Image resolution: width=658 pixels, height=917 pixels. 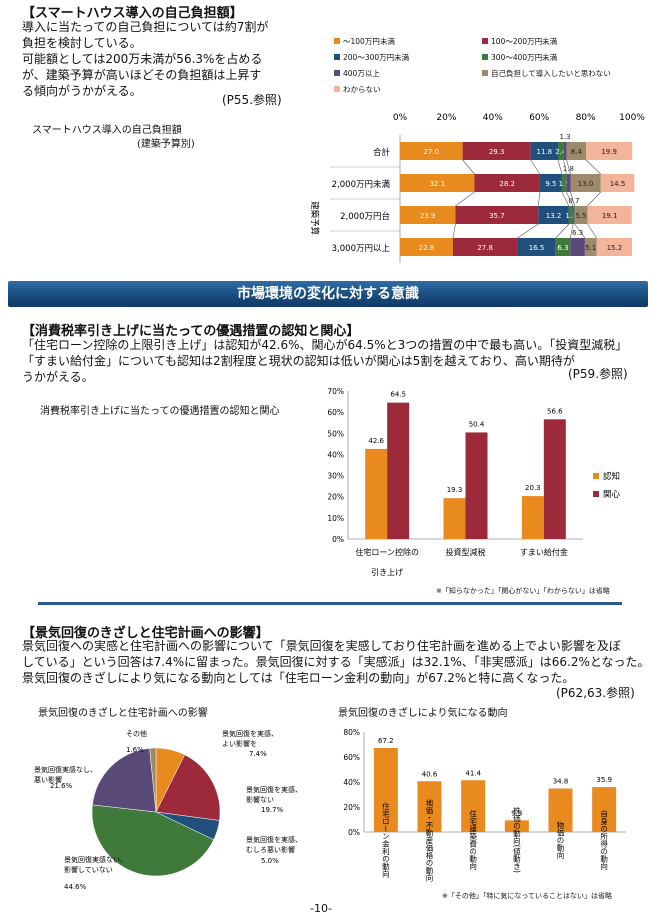 I want to click on x-tick-label: 100%, so click(x=632, y=118).